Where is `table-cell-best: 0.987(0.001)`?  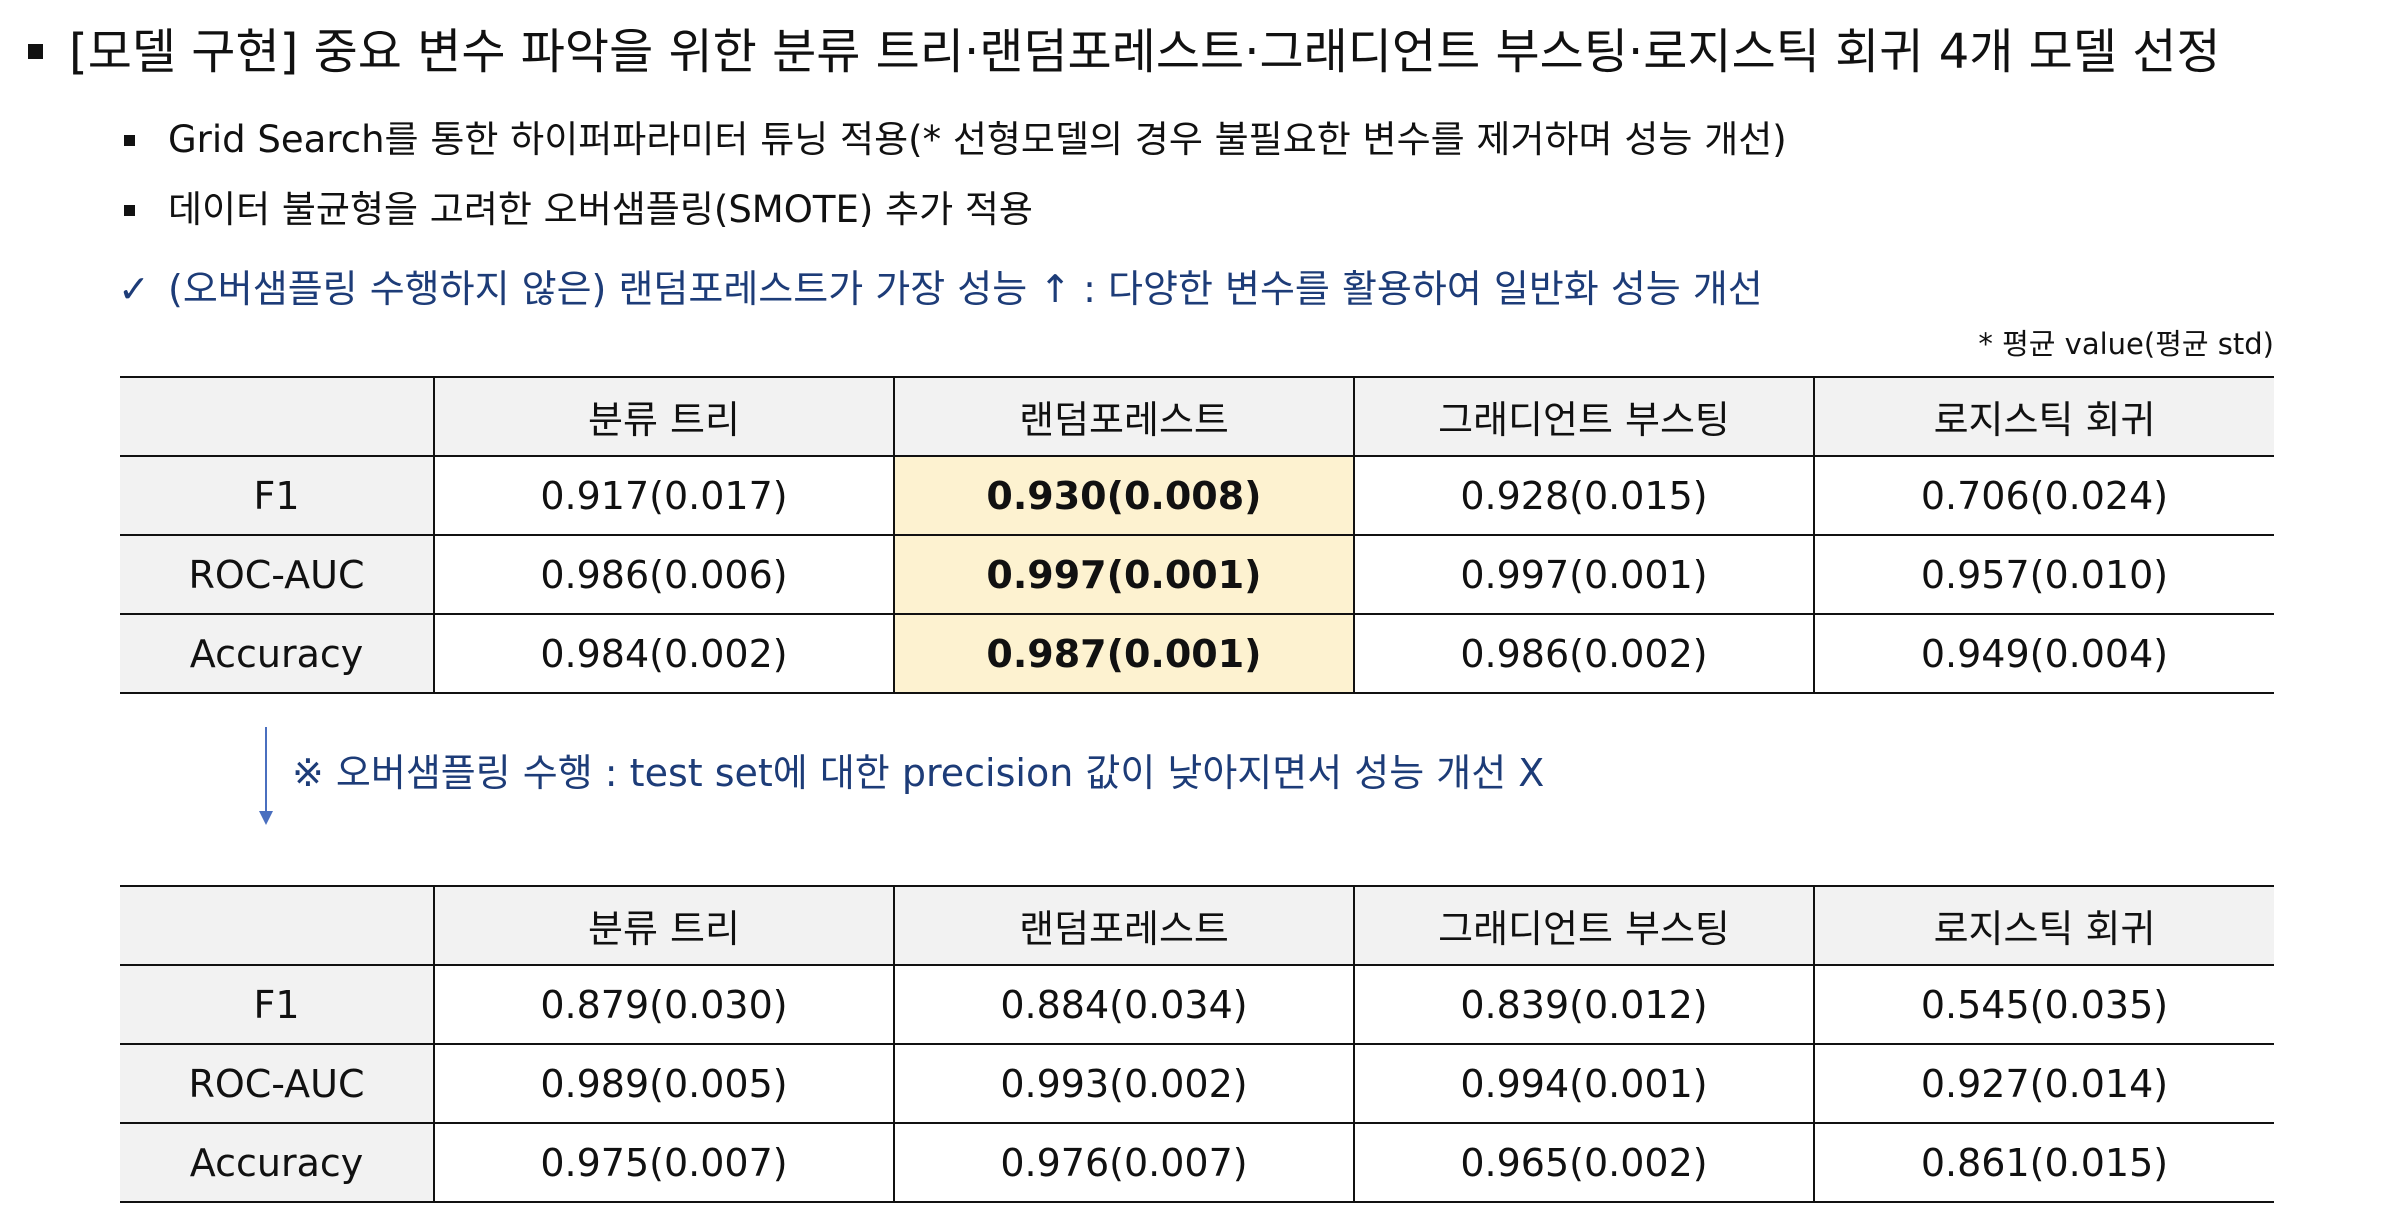
table-cell-best: 0.987(0.001) is located at coordinates (1123, 653).